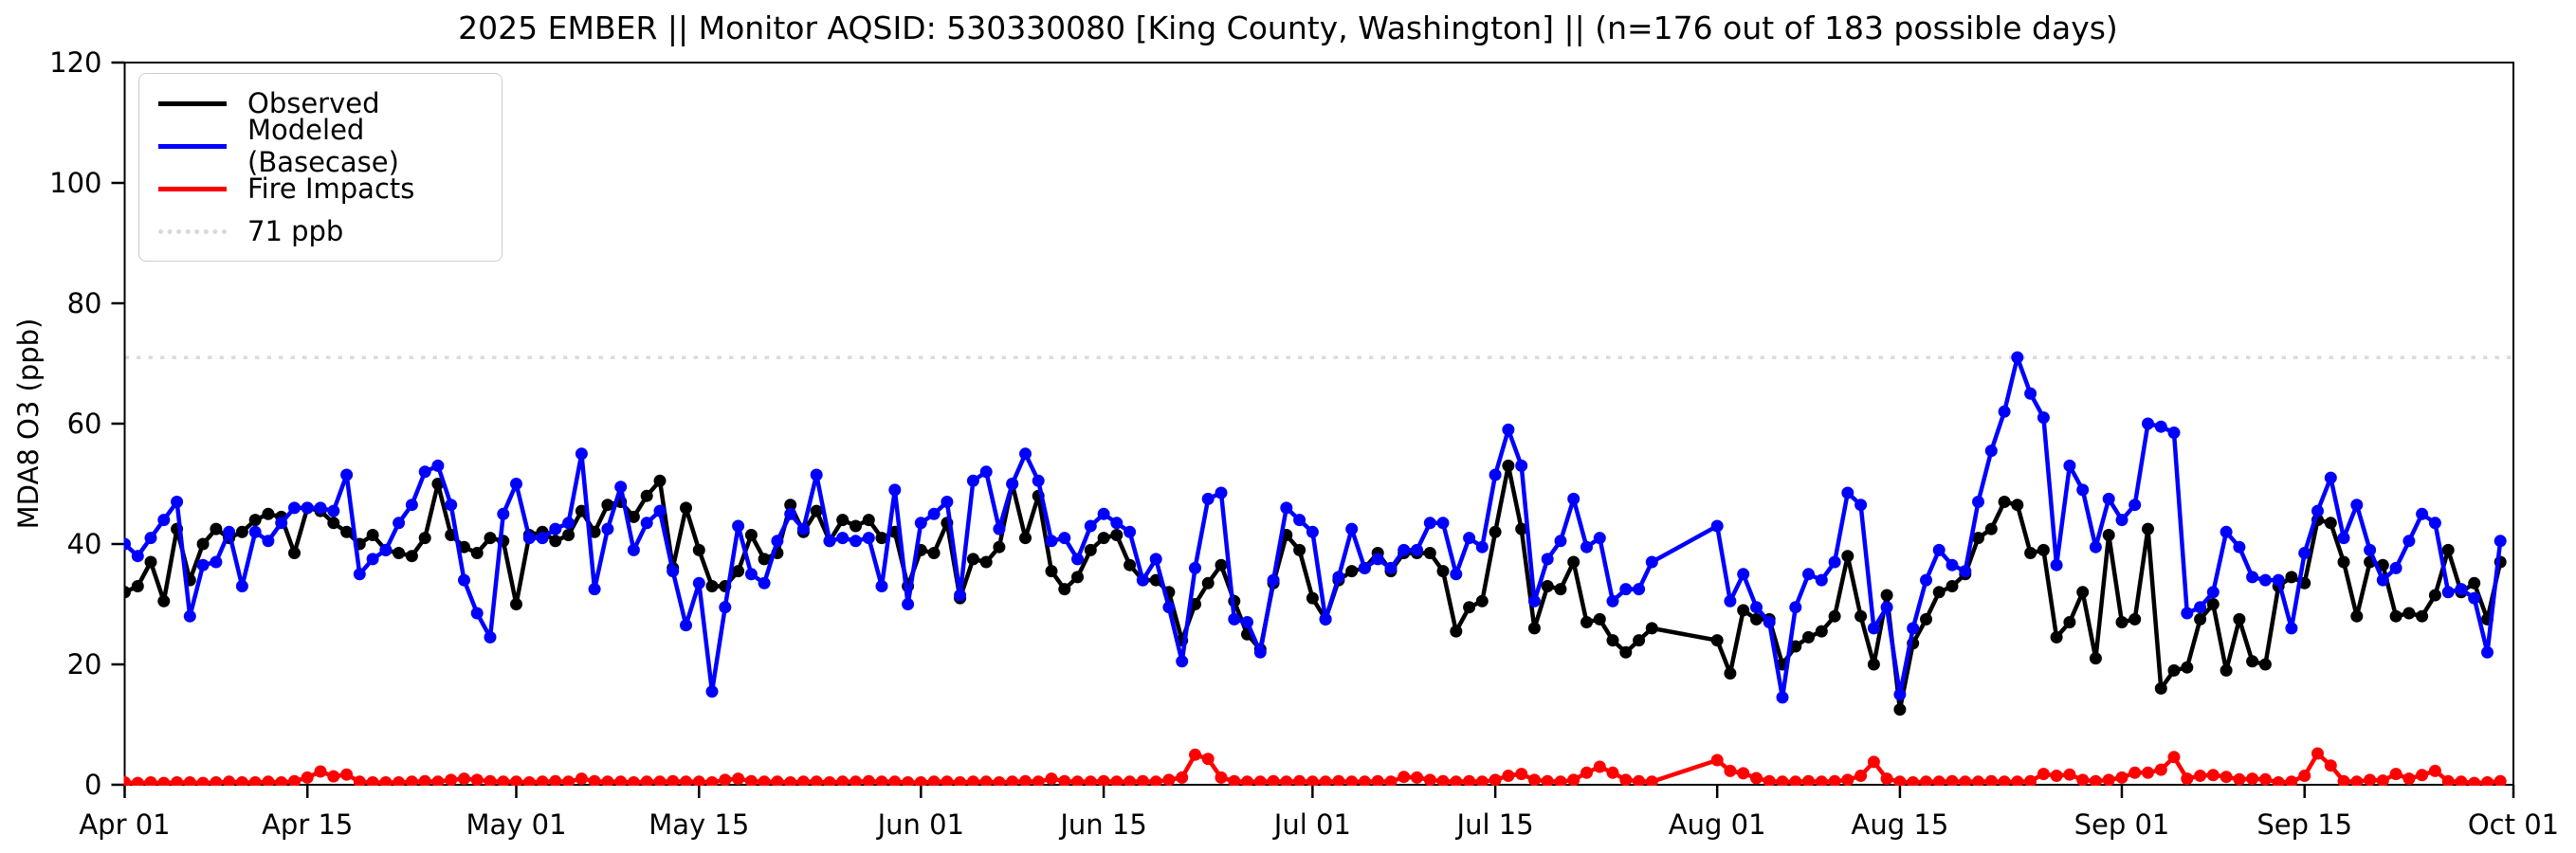 This screenshot has height=853, width=2576. I want to click on legend-item-threshold: 71 ppb, so click(320, 231).